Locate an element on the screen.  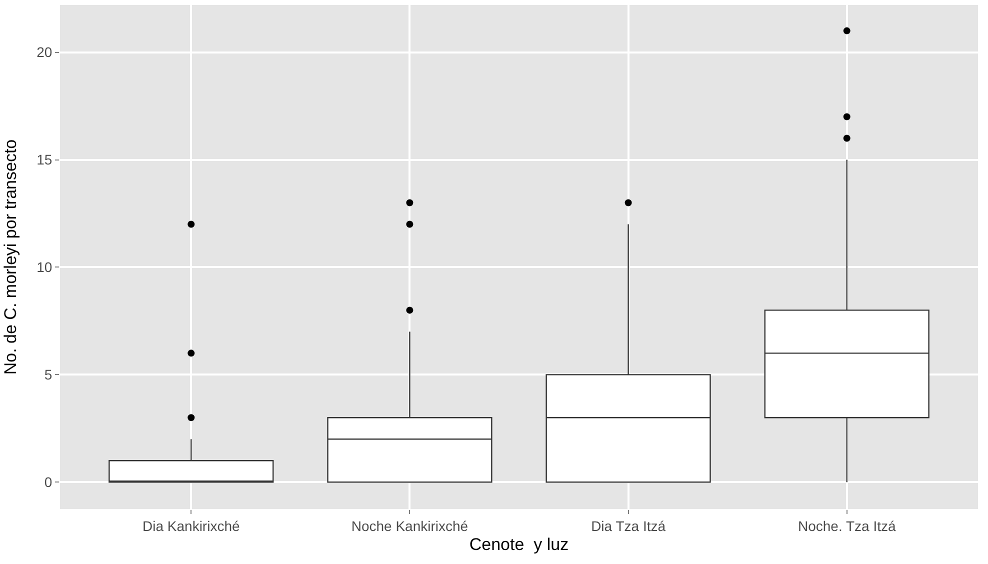
x-tick-label: Dia Tza Itzá is located at coordinates (628, 526).